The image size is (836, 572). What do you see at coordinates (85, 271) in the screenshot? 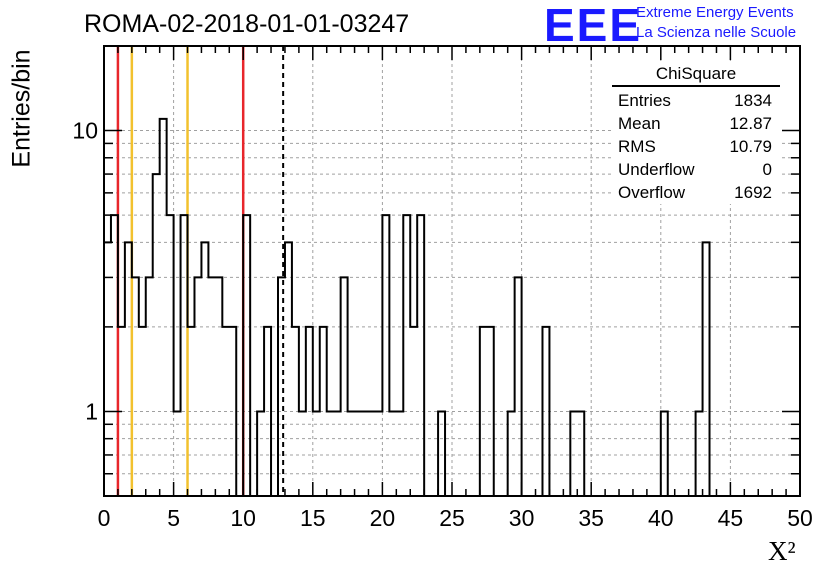
I see `y-tick-labels: 1 10` at bounding box center [85, 271].